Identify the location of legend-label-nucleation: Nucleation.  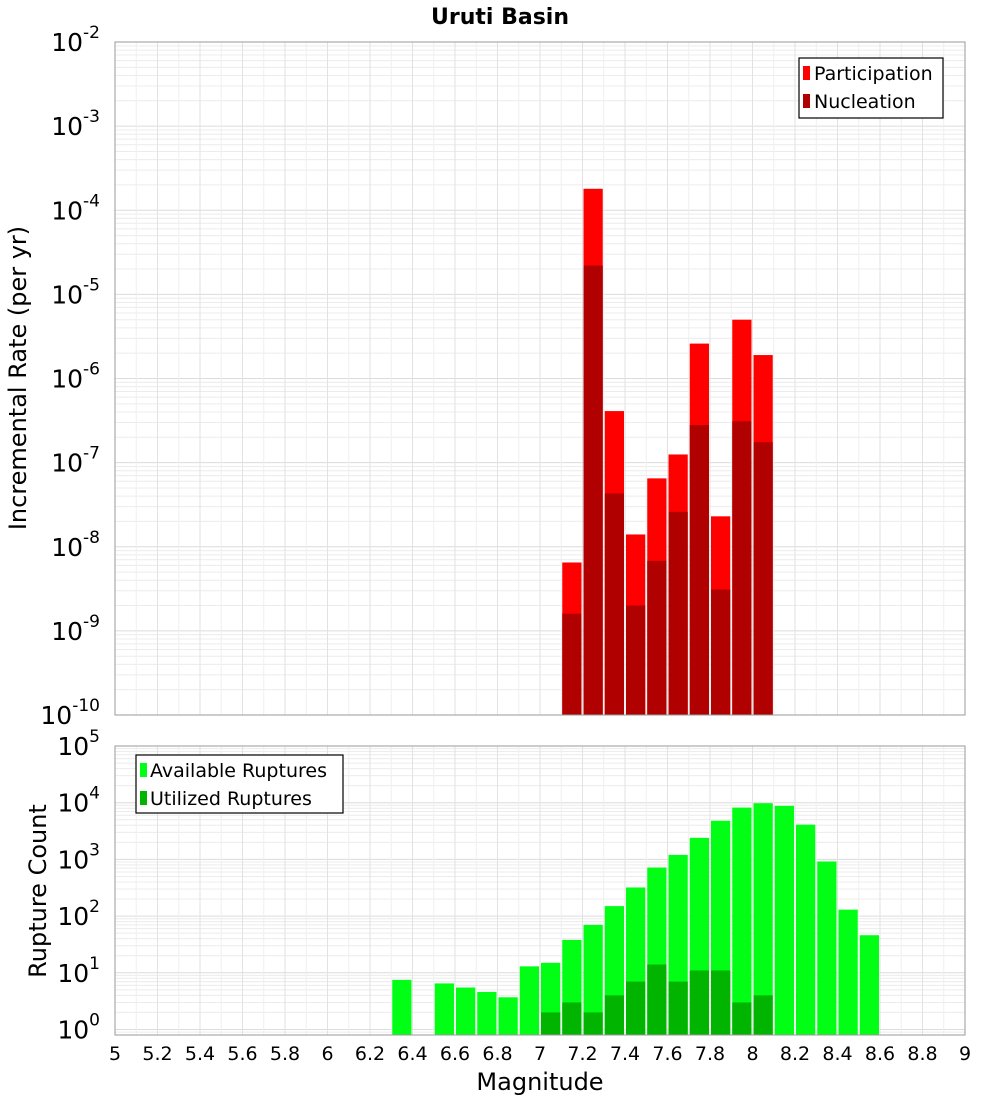
(865, 102).